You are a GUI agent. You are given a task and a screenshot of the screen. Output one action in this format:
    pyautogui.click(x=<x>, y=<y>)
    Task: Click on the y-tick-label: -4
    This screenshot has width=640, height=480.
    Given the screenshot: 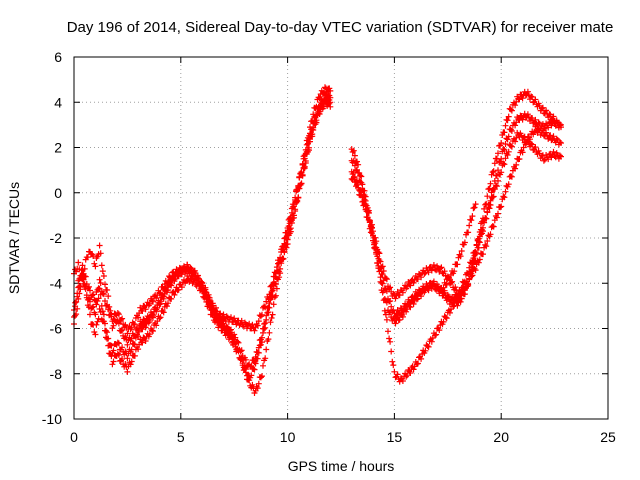 What is the action you would take?
    pyautogui.click(x=56, y=283)
    